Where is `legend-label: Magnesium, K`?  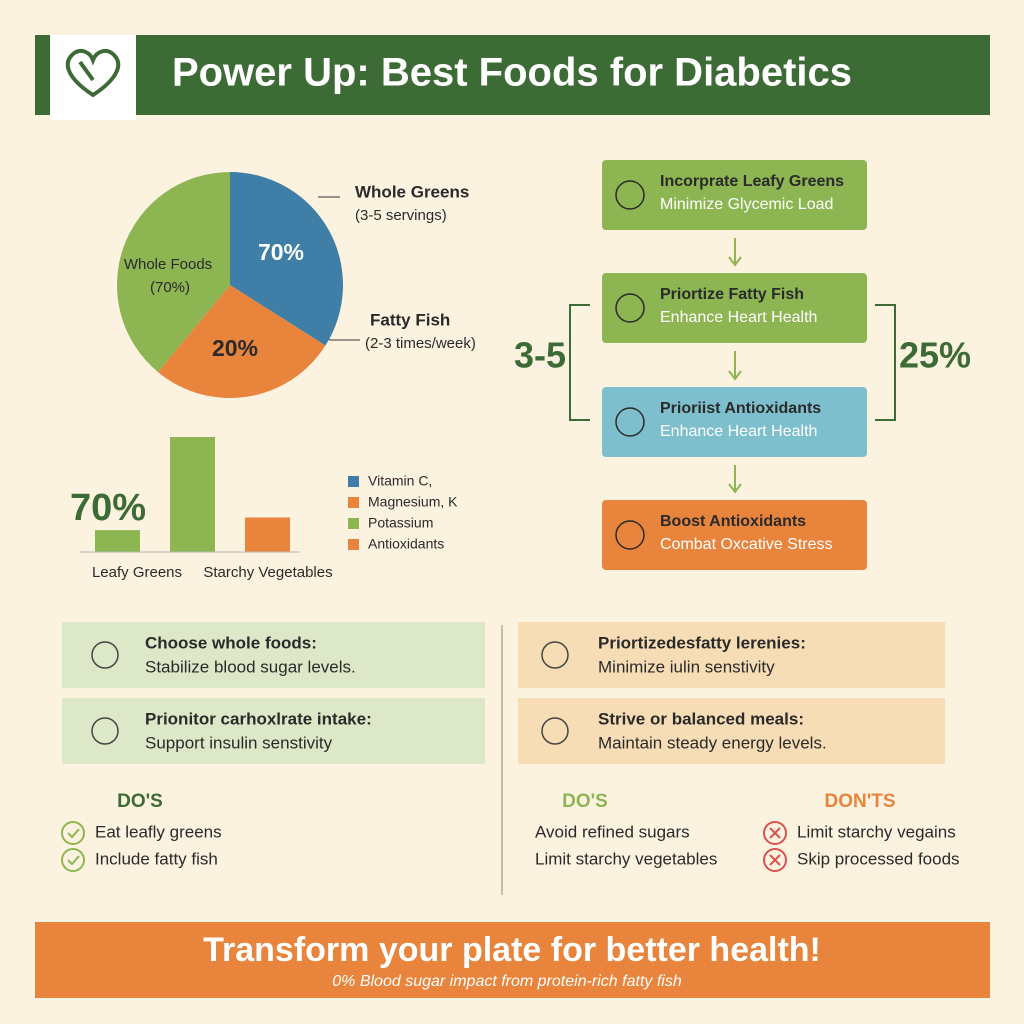 legend-label: Magnesium, K is located at coordinates (413, 502).